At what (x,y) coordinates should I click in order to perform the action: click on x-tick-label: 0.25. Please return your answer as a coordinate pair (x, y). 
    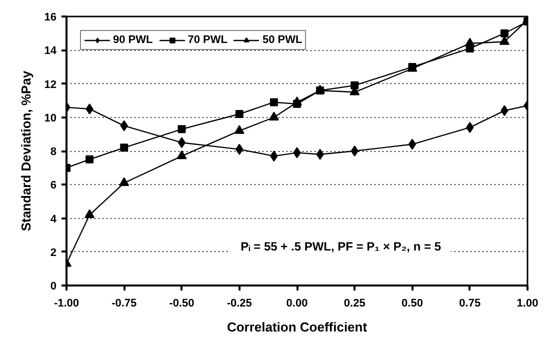
    Looking at the image, I should click on (355, 304).